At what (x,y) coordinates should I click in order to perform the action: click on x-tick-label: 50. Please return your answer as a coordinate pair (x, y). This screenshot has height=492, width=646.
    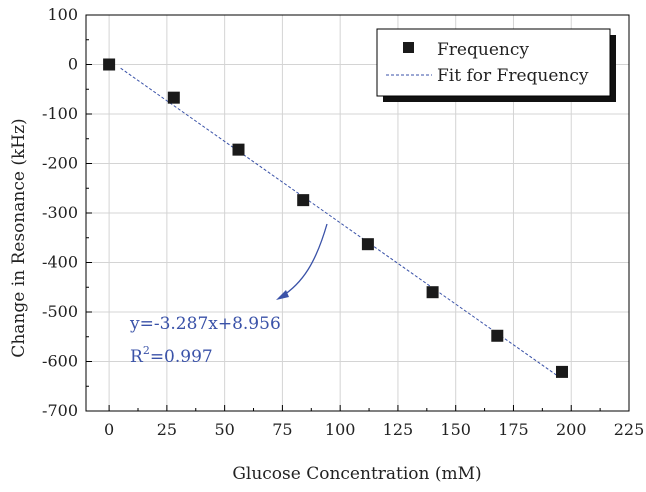
    Looking at the image, I should click on (224, 429).